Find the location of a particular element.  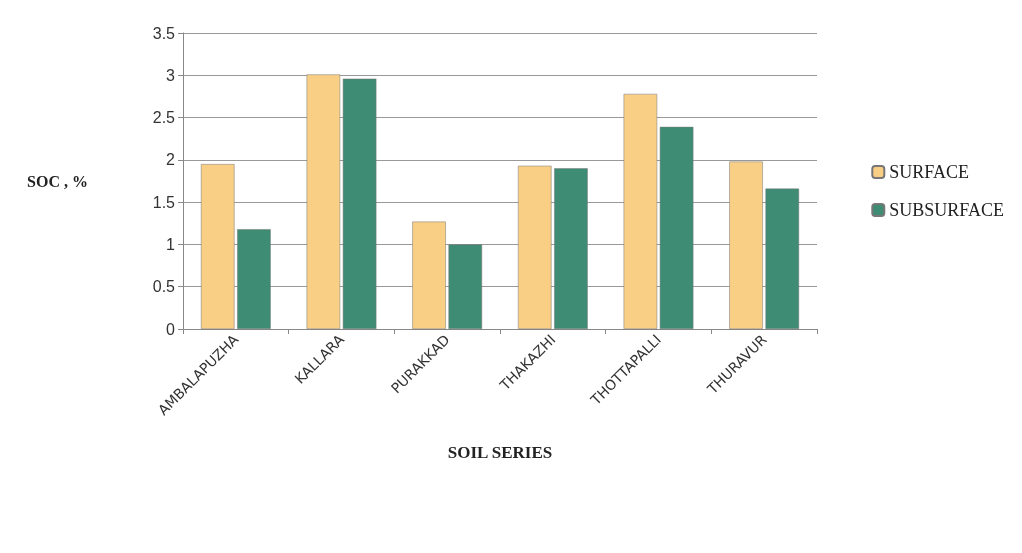

y-tick-label: 1.5 is located at coordinates (164, 202).